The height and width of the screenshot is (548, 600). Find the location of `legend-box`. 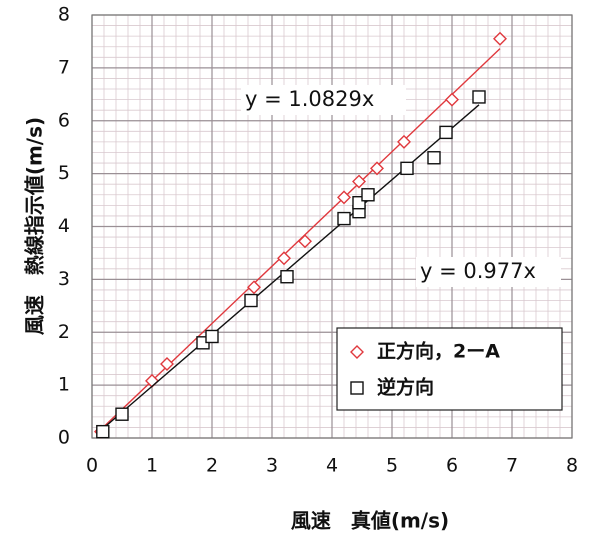

legend-box is located at coordinates (449, 369).